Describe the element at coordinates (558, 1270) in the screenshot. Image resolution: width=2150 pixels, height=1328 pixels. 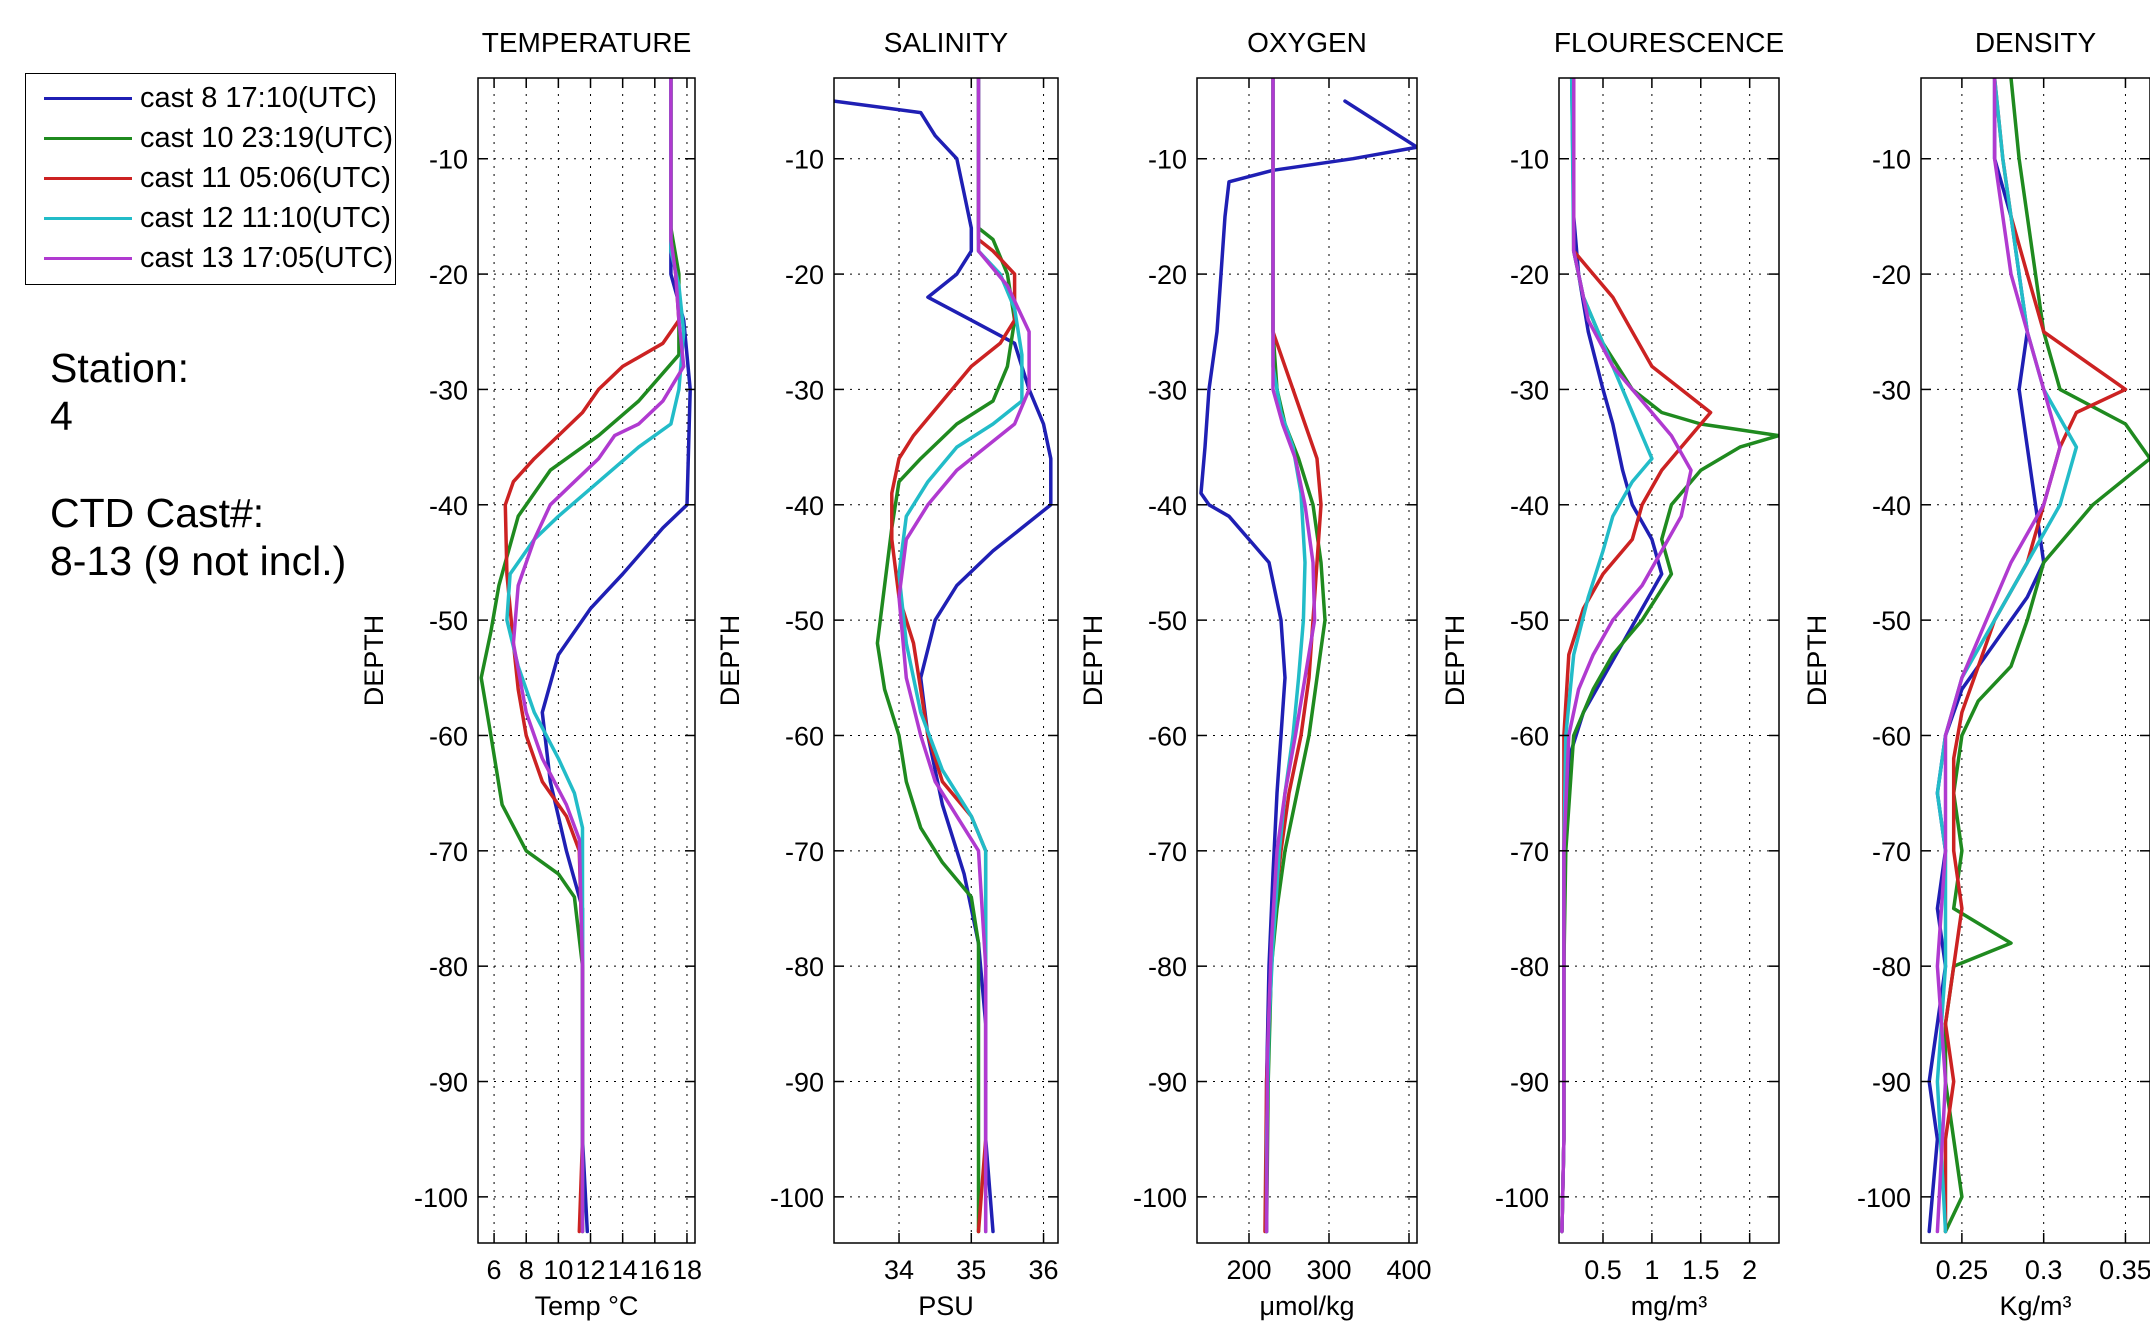
I see `x-tick-label: 10` at that location.